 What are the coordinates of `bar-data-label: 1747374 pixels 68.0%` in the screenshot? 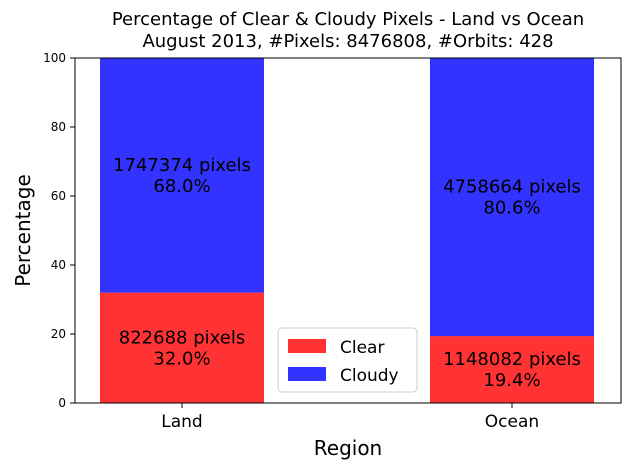 It's located at (182, 176).